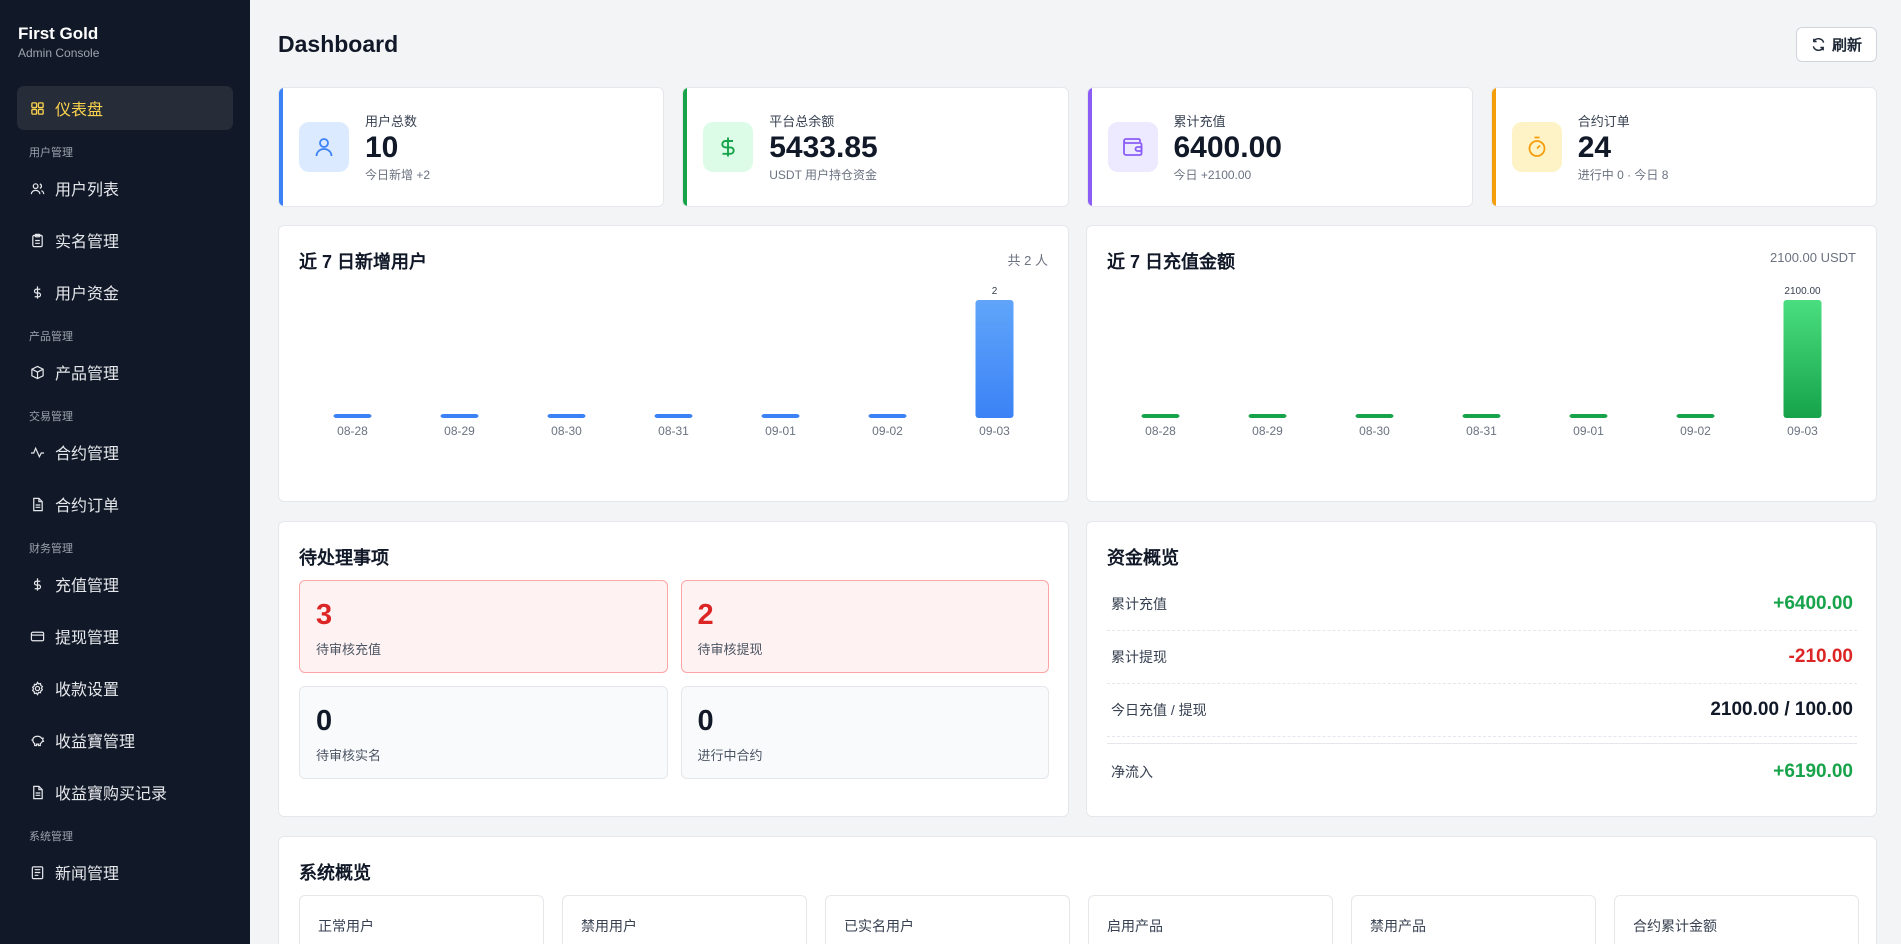  What do you see at coordinates (51, 417) in the screenshot?
I see `nav-group-label: 交易管理` at bounding box center [51, 417].